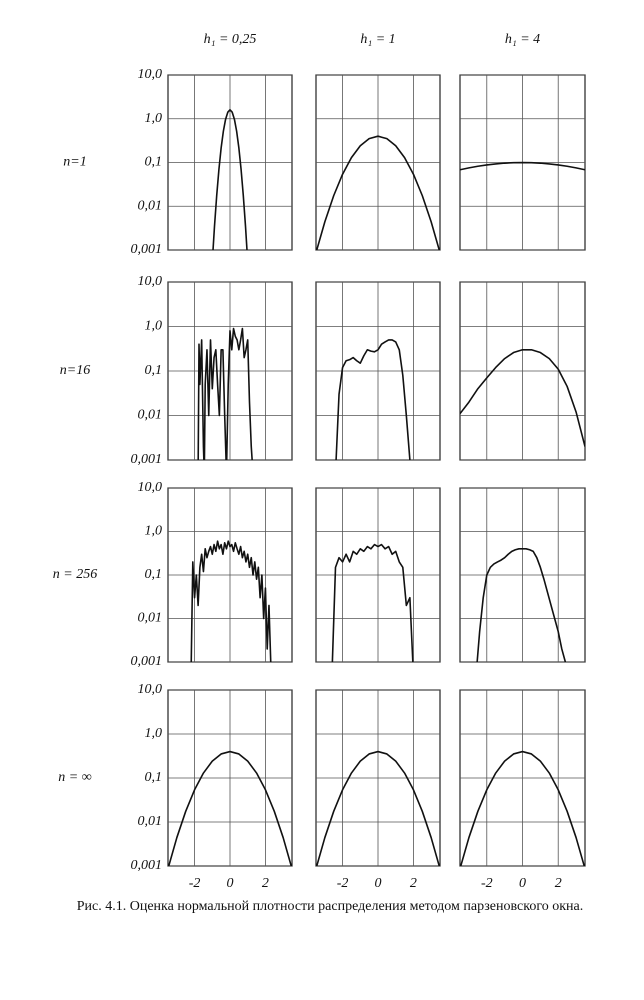 Image resolution: width=644 pixels, height=1000 pixels. I want to click on row-label: n=16, so click(75, 370).